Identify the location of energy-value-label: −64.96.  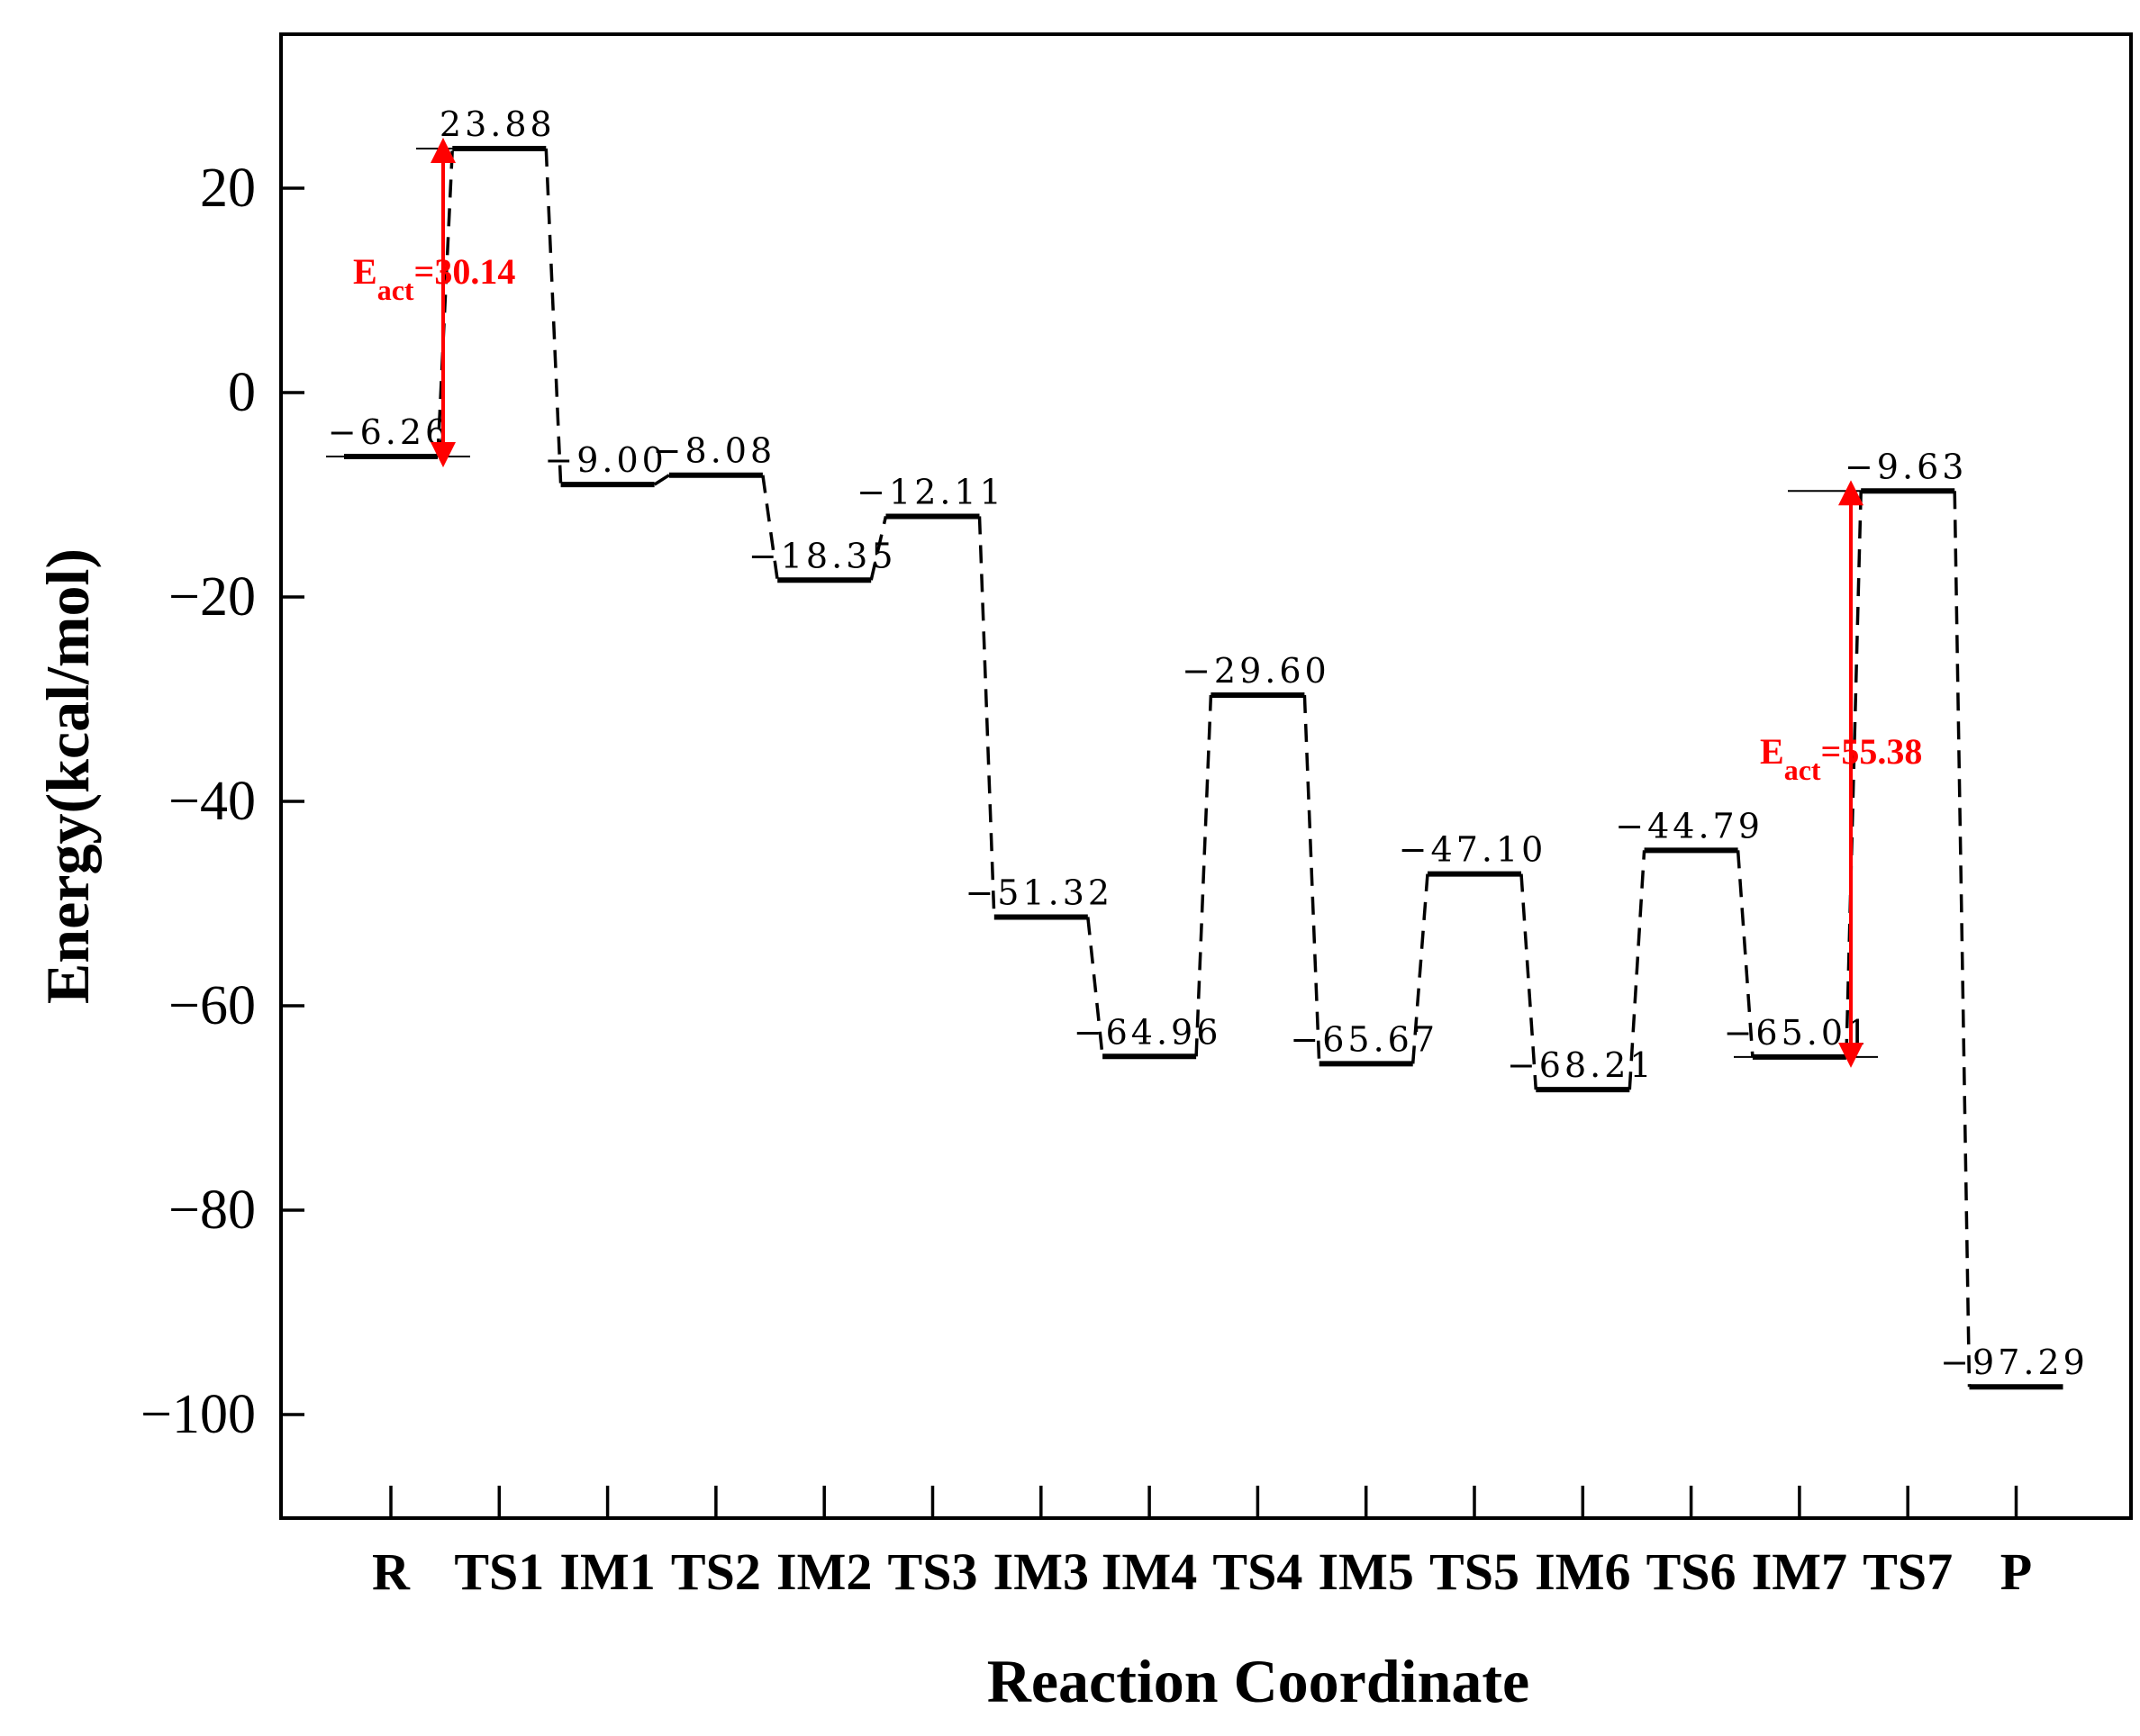
(1148, 1032).